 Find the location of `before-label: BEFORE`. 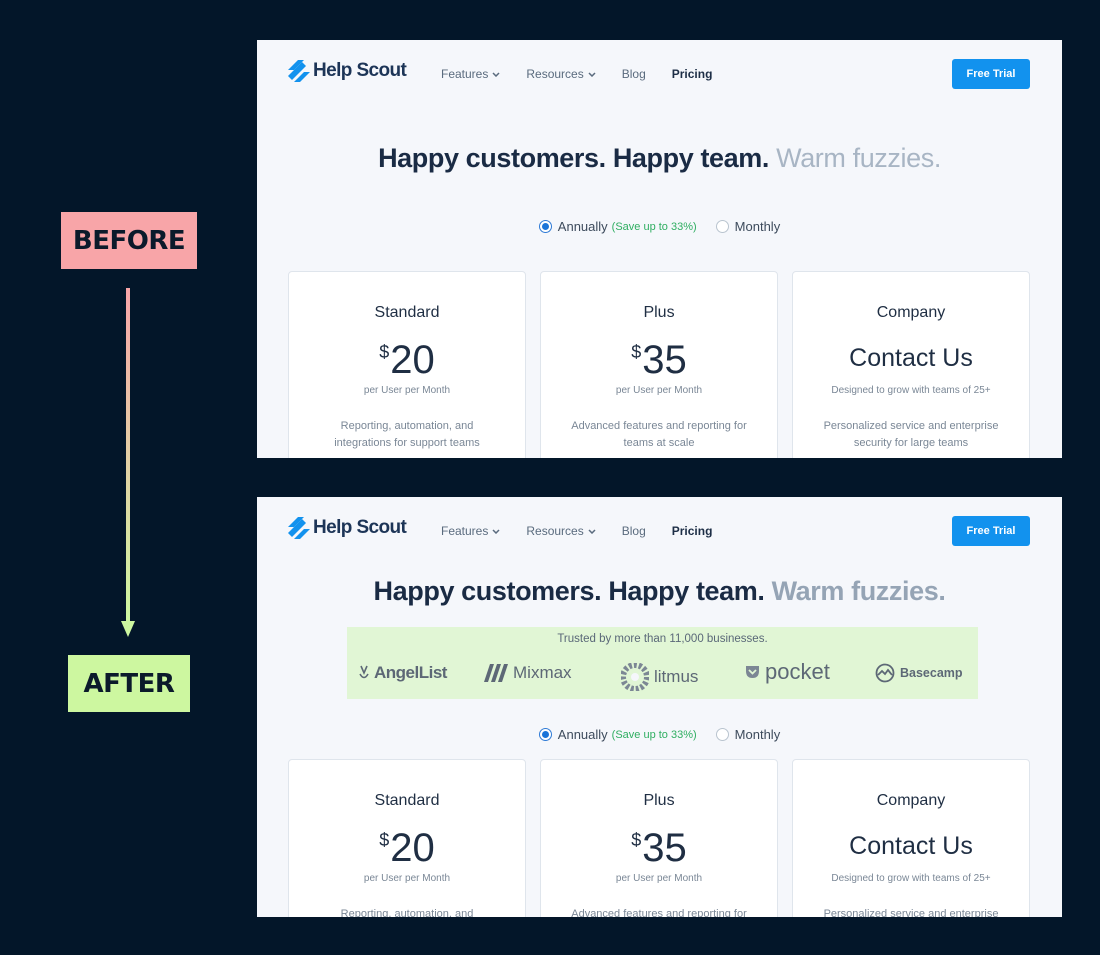

before-label: BEFORE is located at coordinates (129, 240).